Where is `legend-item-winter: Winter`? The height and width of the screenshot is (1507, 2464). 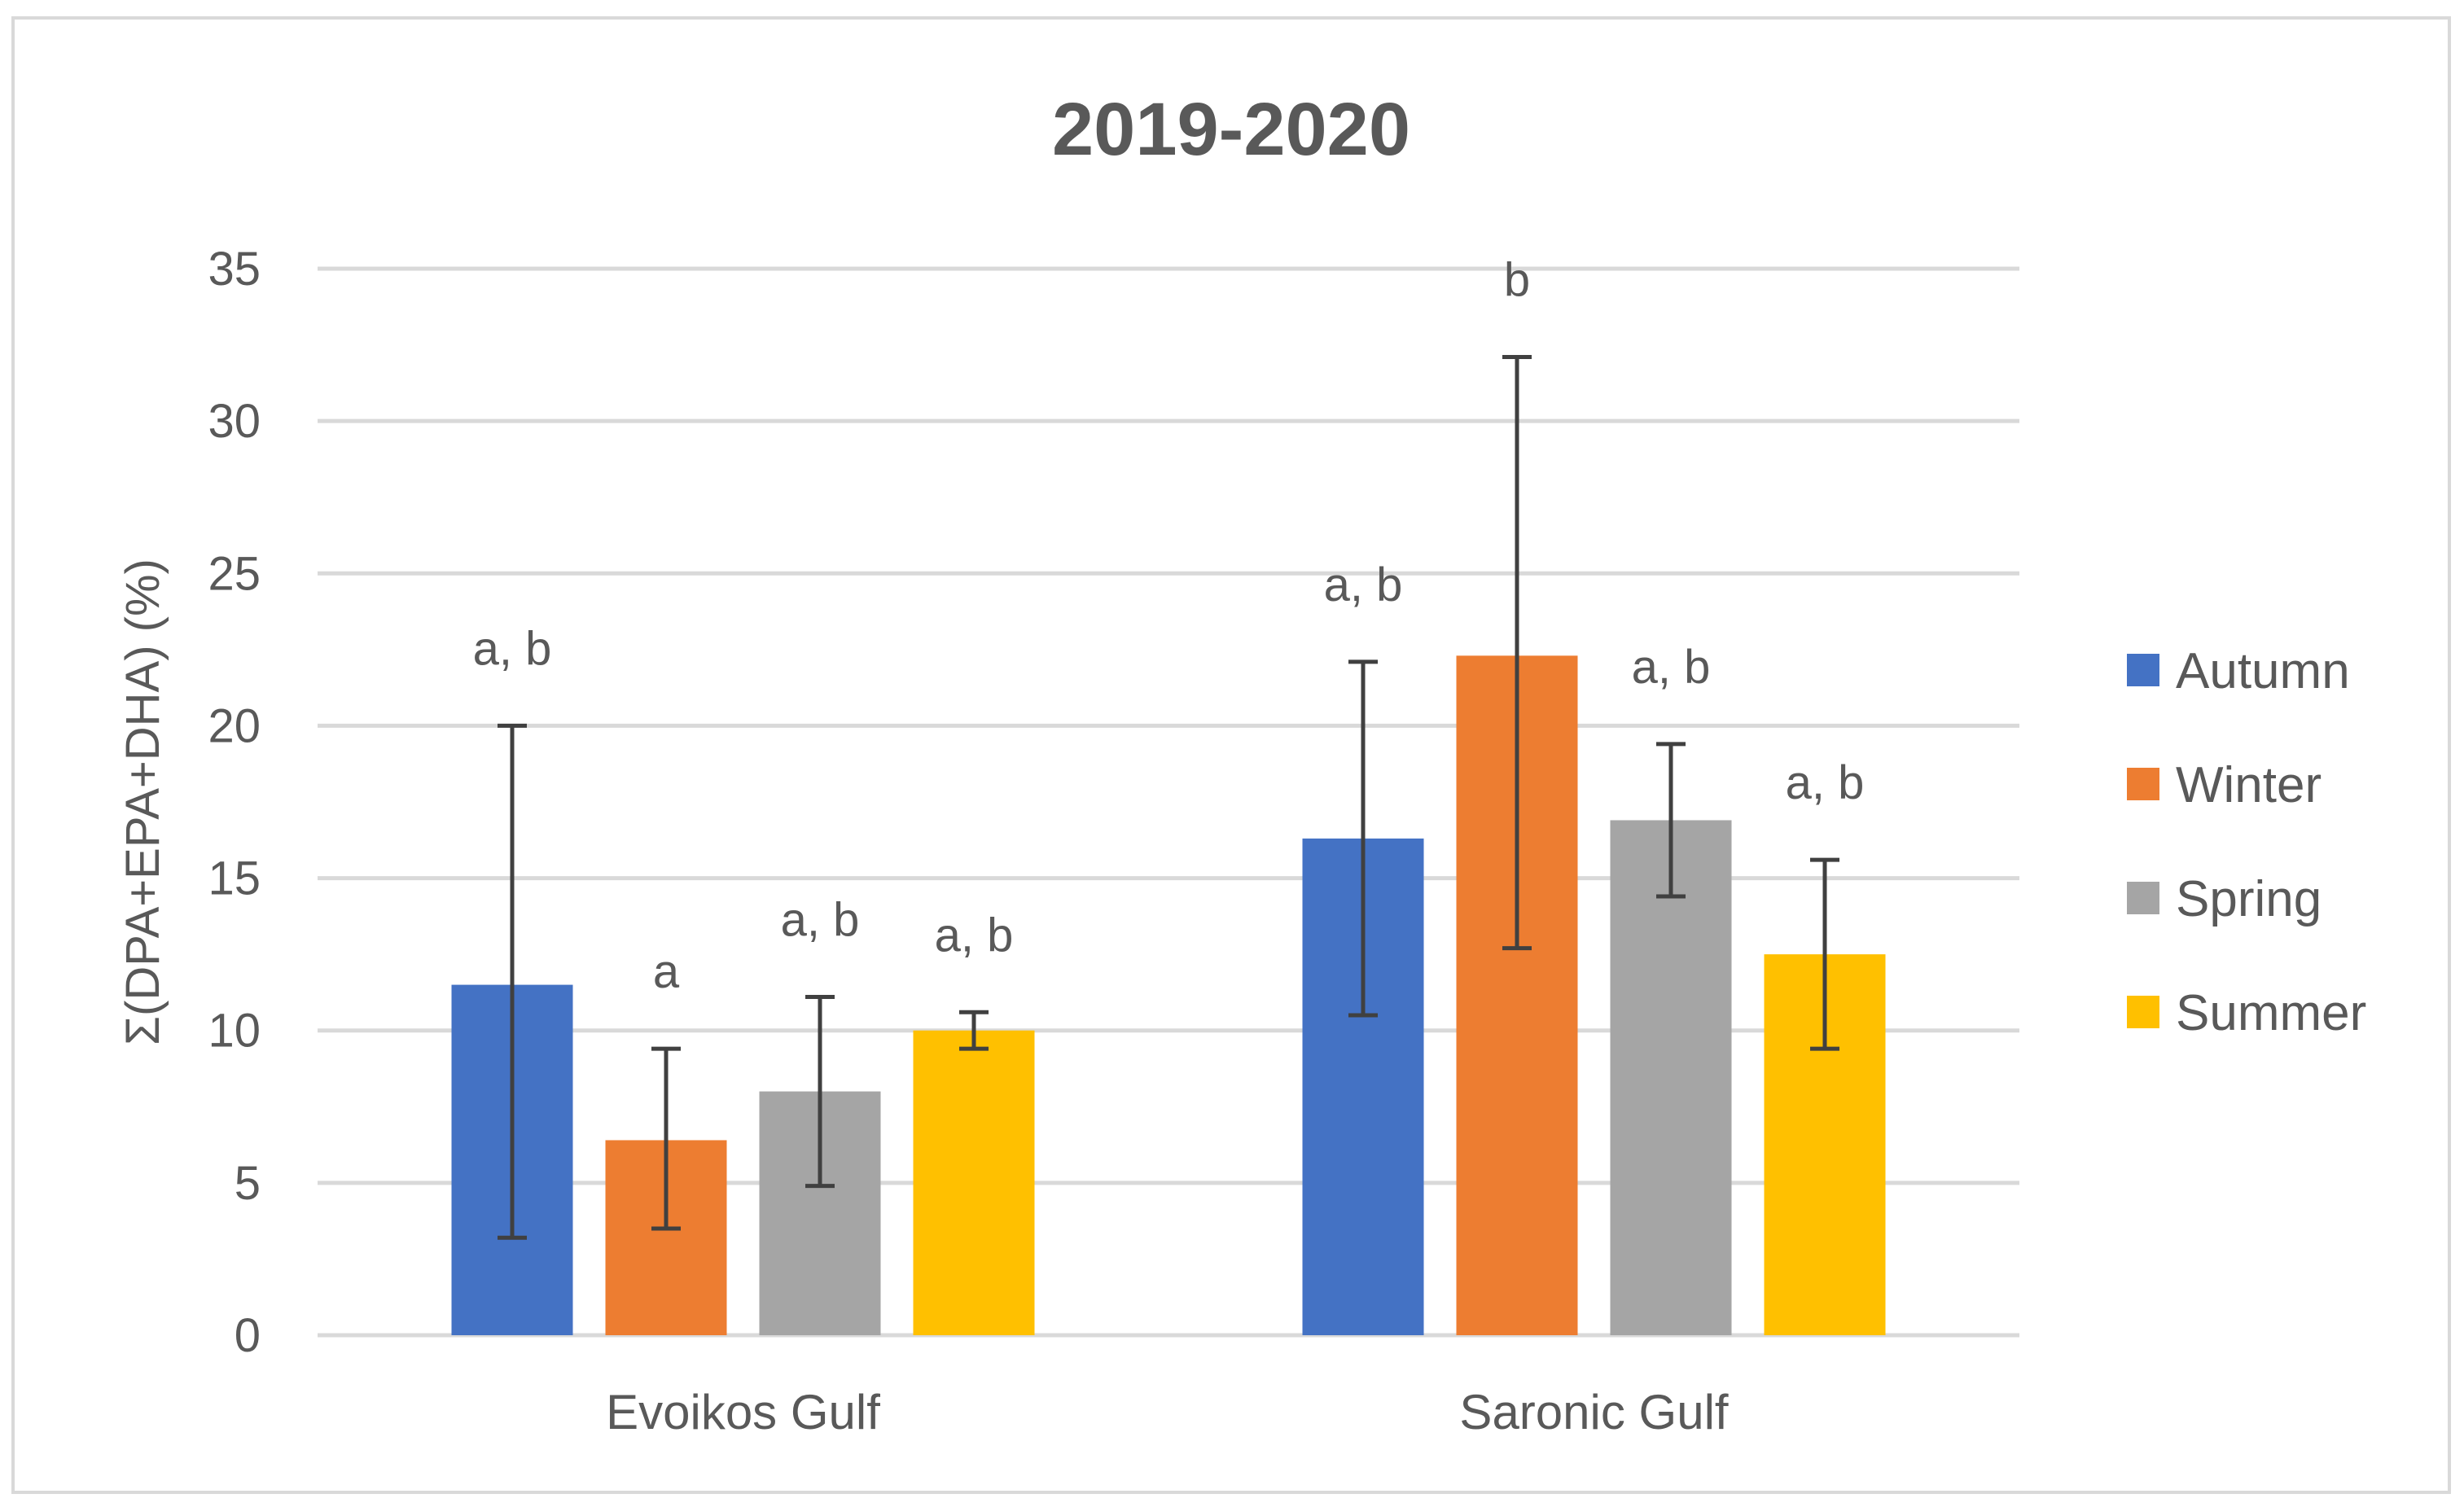
legend-item-winter: Winter is located at coordinates (2224, 785).